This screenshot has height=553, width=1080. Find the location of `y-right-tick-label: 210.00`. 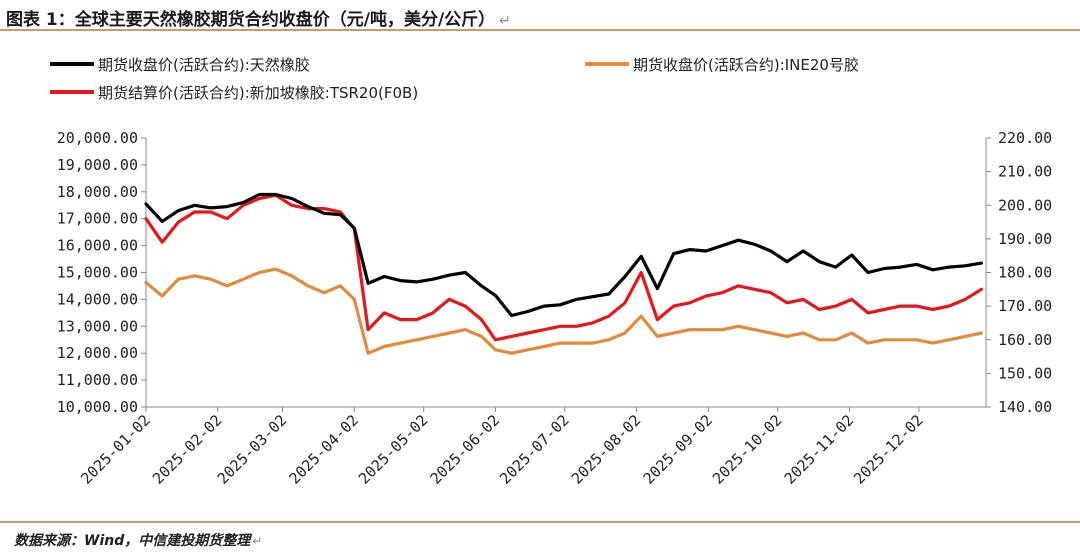

y-right-tick-label: 210.00 is located at coordinates (1025, 172).